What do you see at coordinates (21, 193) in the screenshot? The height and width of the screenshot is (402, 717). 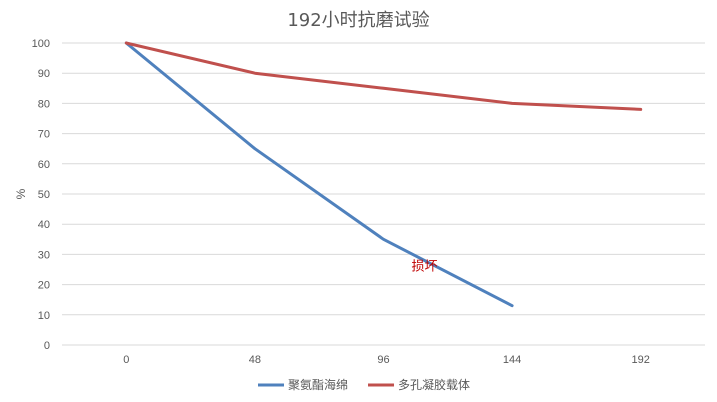 I see `y-axis-label: %` at bounding box center [21, 193].